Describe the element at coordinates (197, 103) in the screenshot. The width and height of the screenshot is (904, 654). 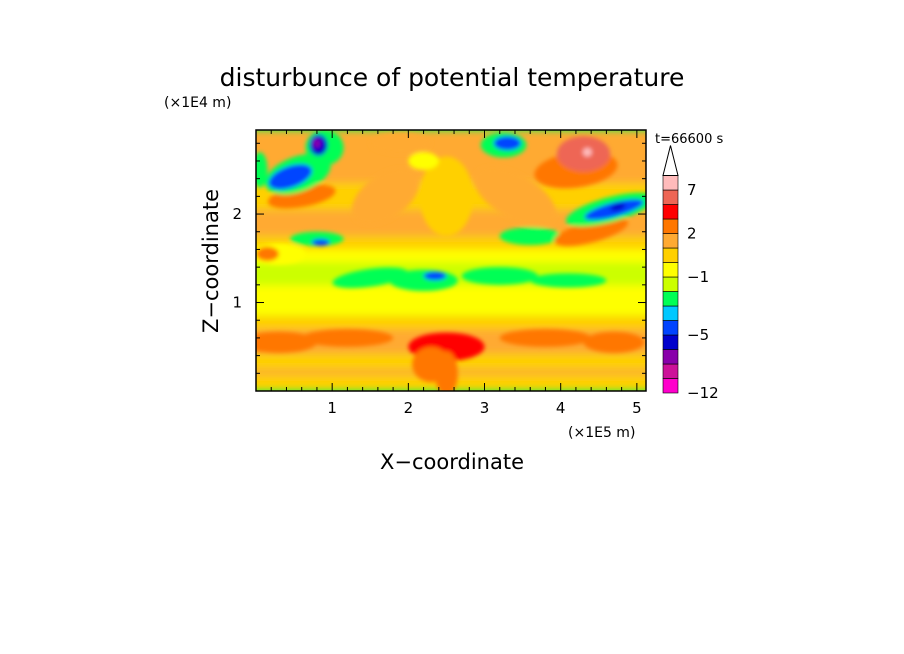
I see `y-scale-label: (×1E4 m)` at that location.